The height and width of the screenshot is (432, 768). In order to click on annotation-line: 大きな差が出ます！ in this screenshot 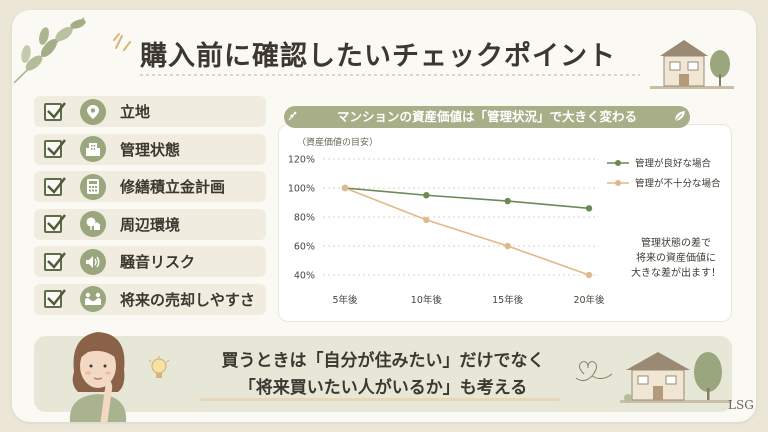, I will do `click(676, 273)`.